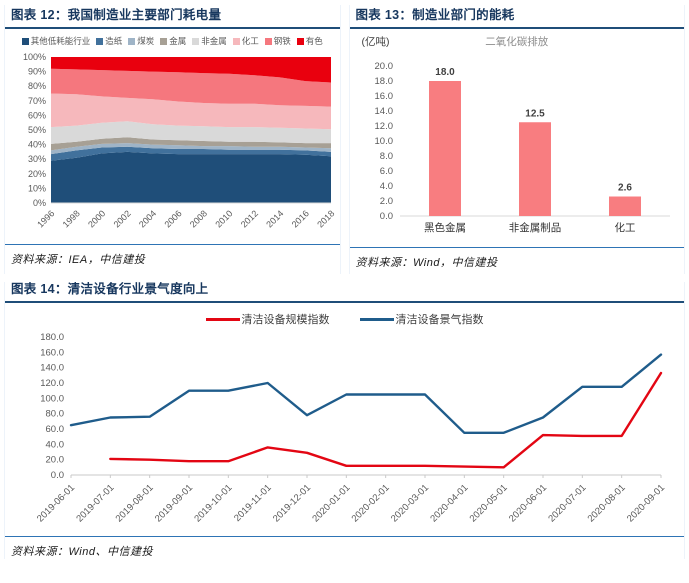  I want to click on chart12-source: 资料来源：IEA，中信建投, so click(78, 260).